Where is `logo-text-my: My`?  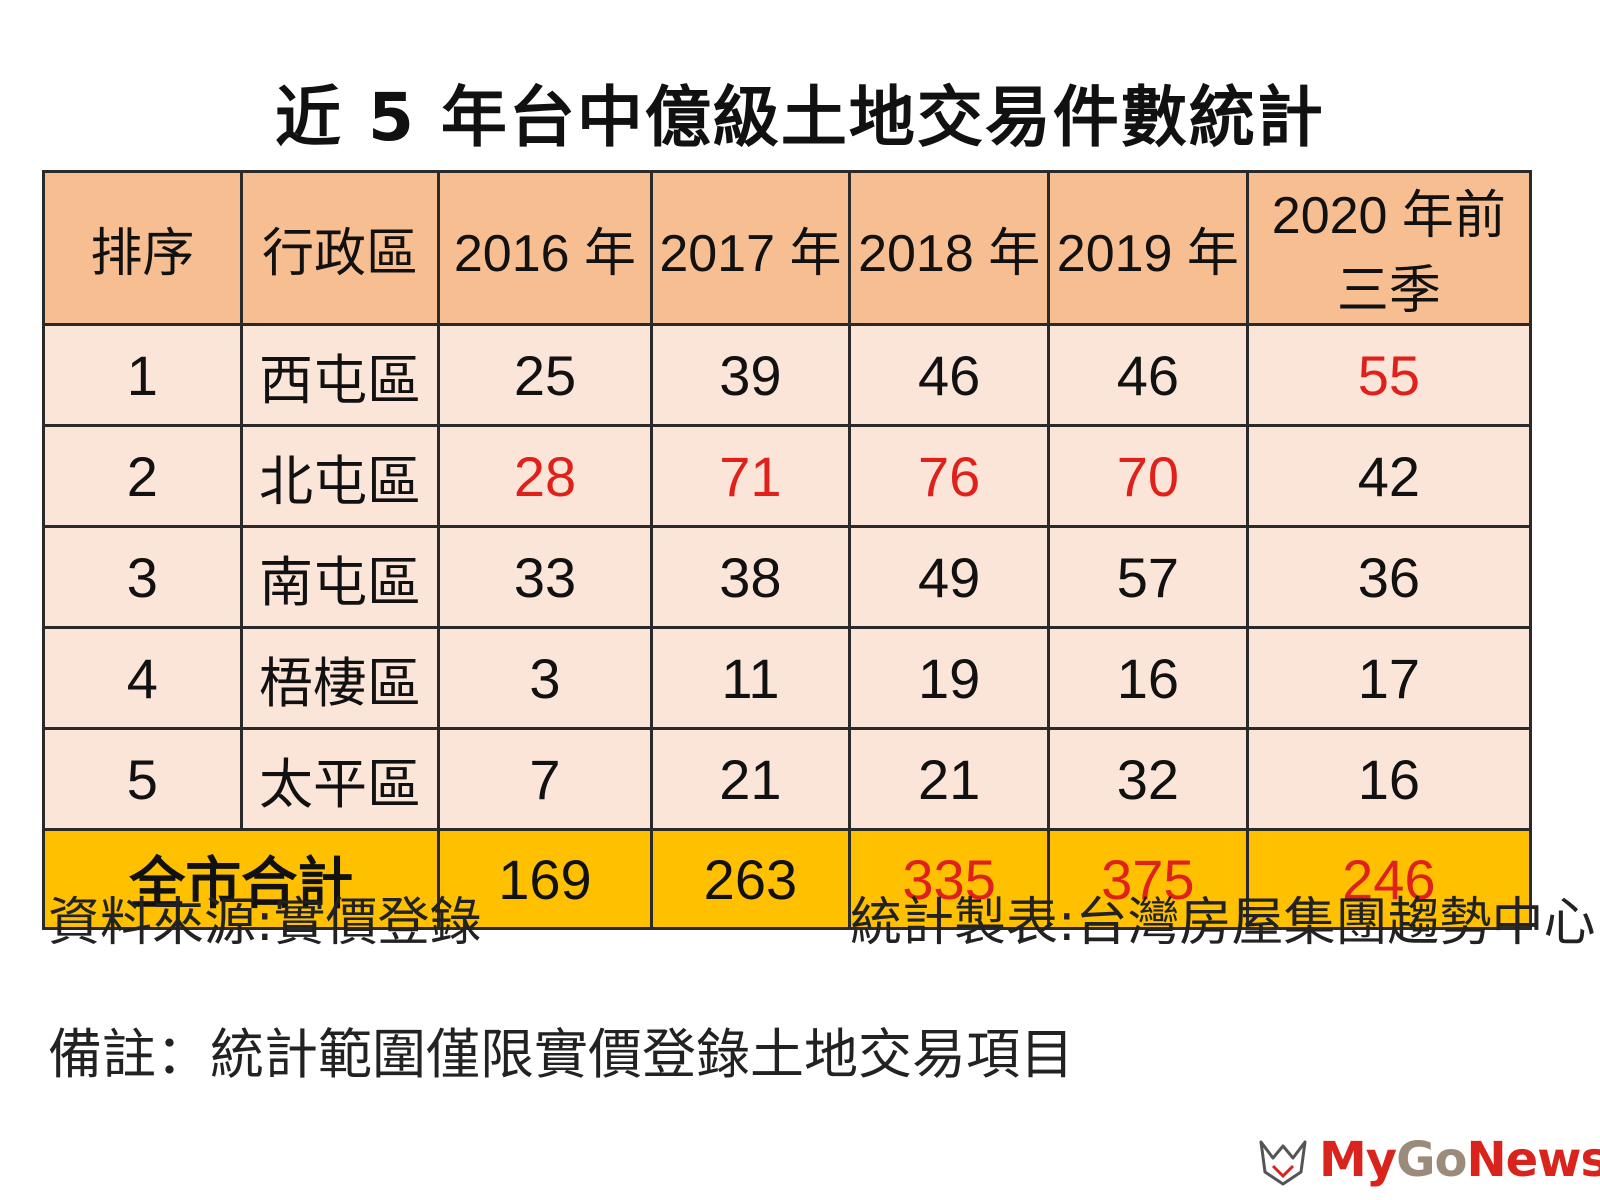
logo-text-my: My is located at coordinates (1358, 1160).